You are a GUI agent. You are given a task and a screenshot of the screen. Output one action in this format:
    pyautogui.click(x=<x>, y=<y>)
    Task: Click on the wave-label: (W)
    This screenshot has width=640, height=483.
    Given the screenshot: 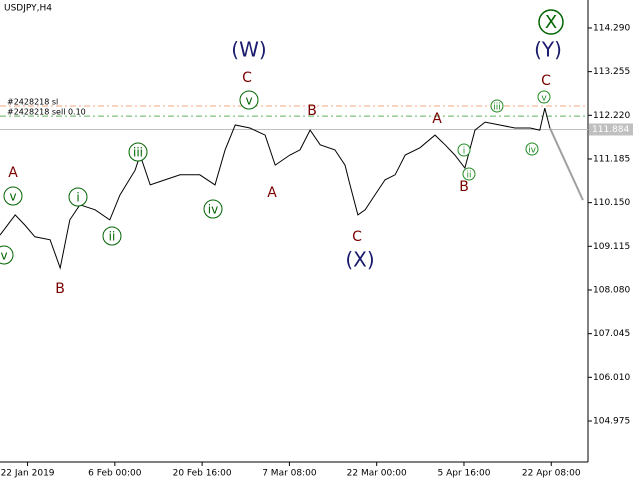 What is the action you would take?
    pyautogui.click(x=248, y=50)
    